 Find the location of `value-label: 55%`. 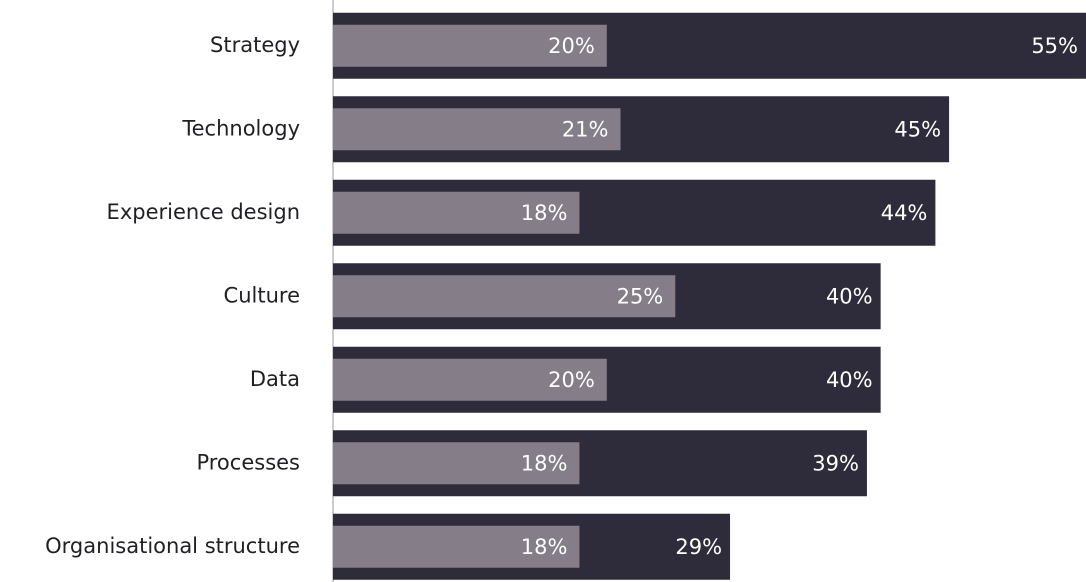

value-label: 55% is located at coordinates (1054, 46).